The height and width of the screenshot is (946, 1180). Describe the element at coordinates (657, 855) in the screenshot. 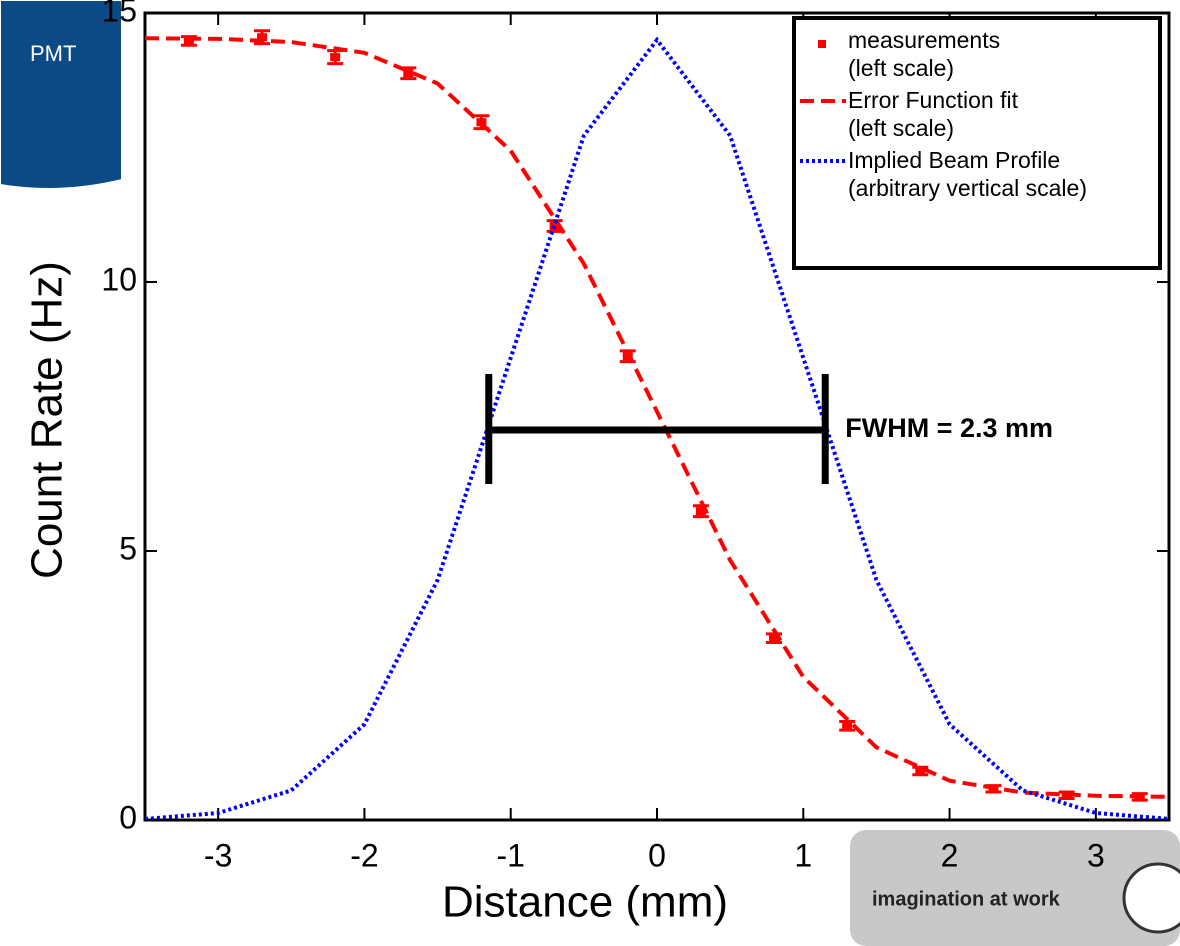

I see `x-tick-label: 0` at that location.